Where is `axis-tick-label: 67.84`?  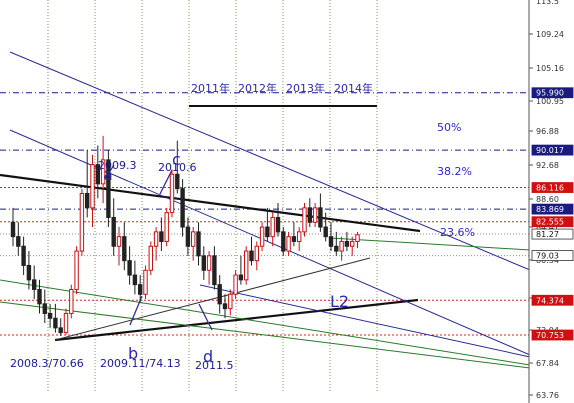 axis-tick-label: 67.84 is located at coordinates (547, 363).